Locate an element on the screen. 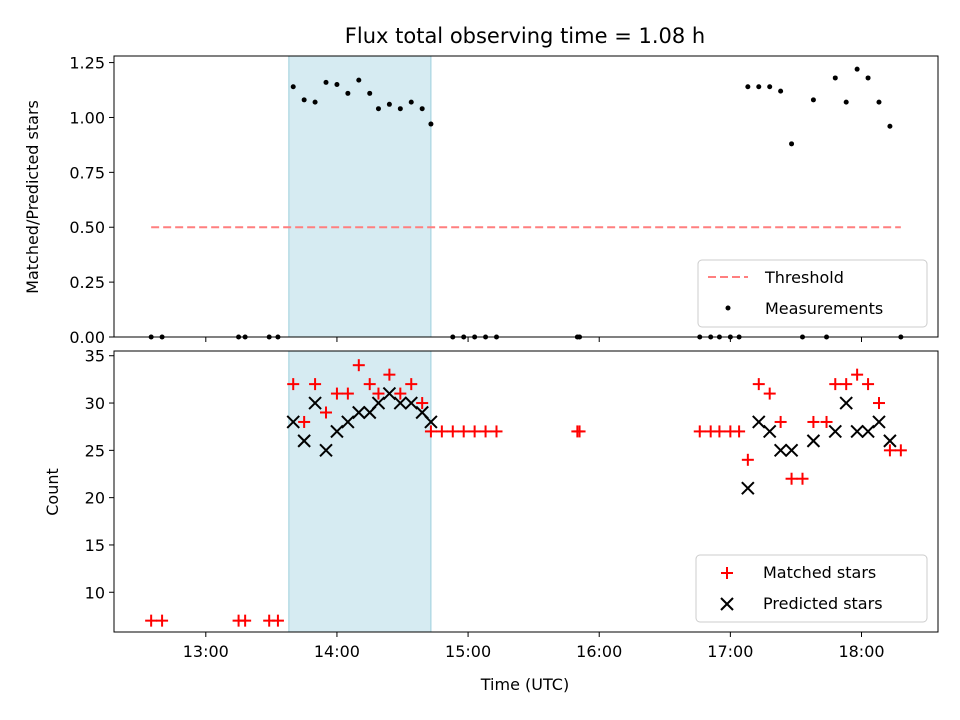 The height and width of the screenshot is (720, 960). bottom-panel-y-tick-label: 30 is located at coordinates (95, 403).